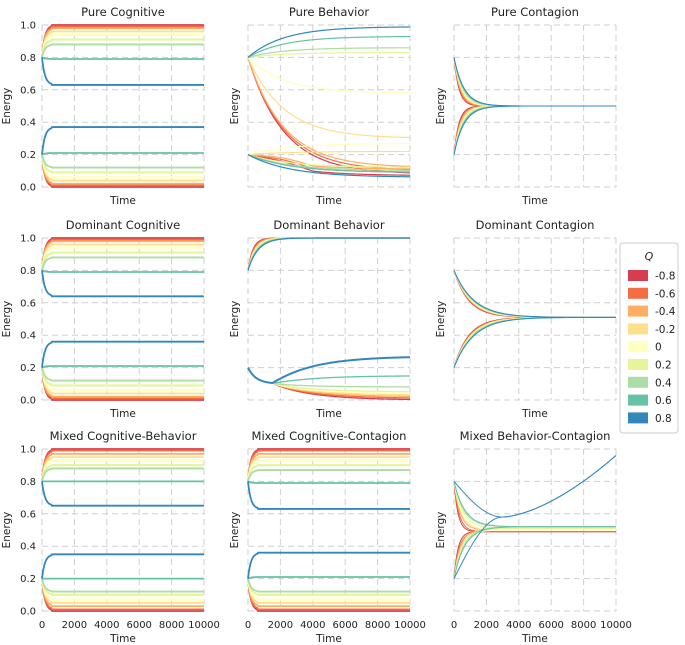  What do you see at coordinates (344, 625) in the screenshot?
I see `x-tick-label: 6000` at bounding box center [344, 625].